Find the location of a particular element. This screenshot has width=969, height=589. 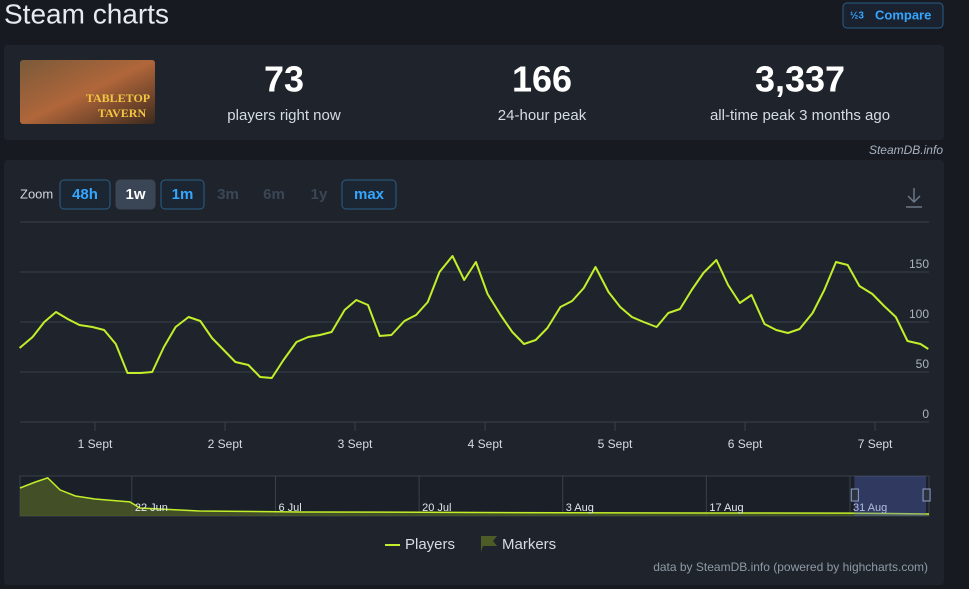

game-thumbnail: TABLETOP TAVERN is located at coordinates (87, 92).